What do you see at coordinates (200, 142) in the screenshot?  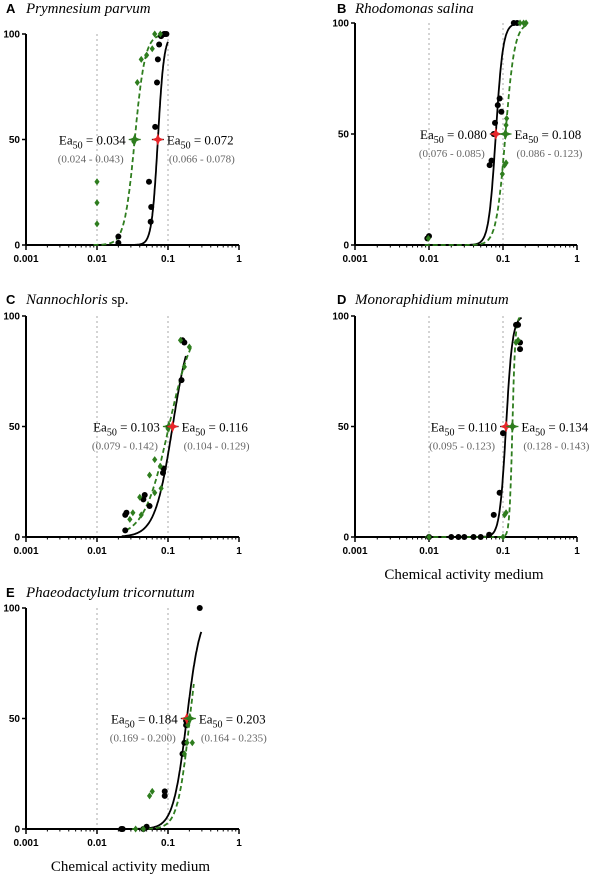 I see `ec50-label: Ea50 = 0.072` at bounding box center [200, 142].